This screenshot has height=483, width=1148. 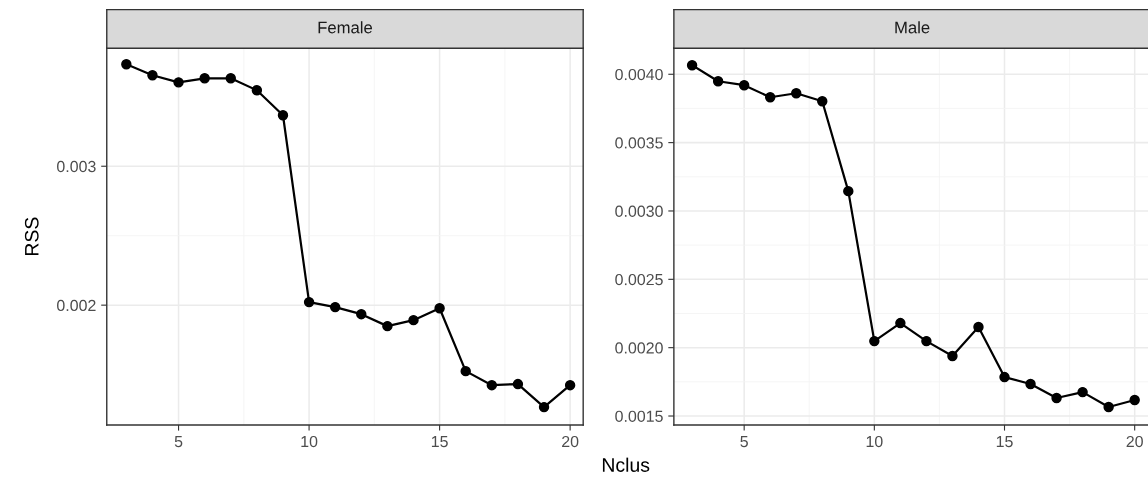 I want to click on y-tick-label: 0.0035, so click(x=639, y=143).